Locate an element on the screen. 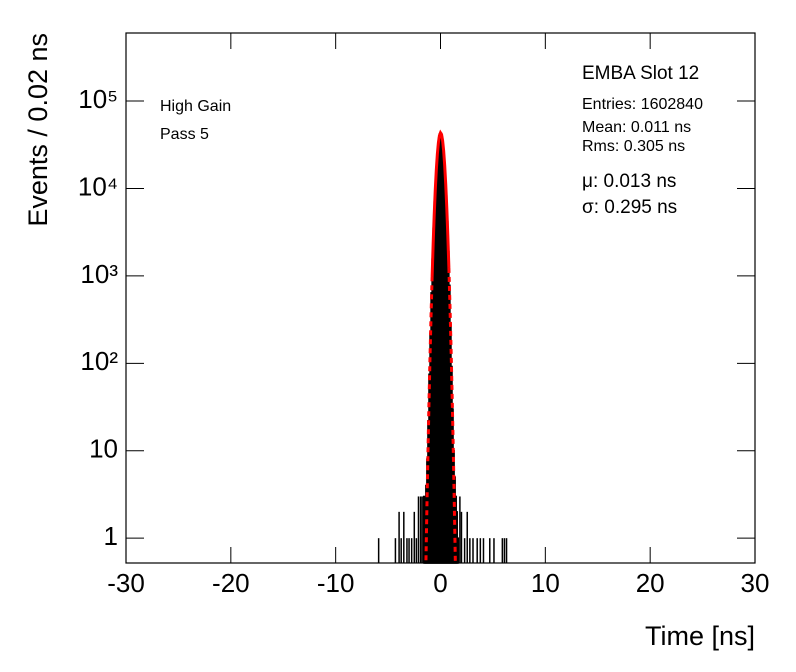 The width and height of the screenshot is (796, 672). y-tick-label: 10² is located at coordinates (99, 361).